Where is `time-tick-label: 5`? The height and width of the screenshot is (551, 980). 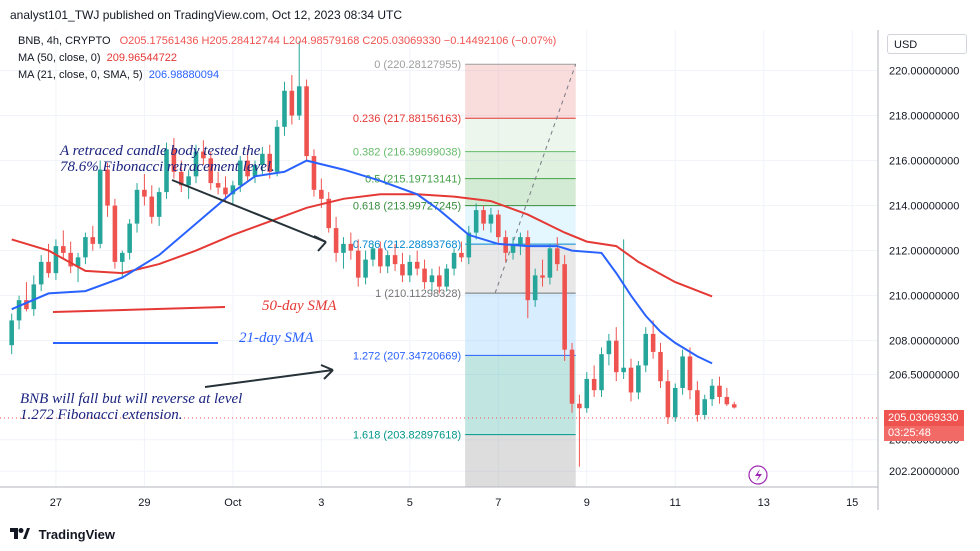
time-tick-label: 5 is located at coordinates (410, 503).